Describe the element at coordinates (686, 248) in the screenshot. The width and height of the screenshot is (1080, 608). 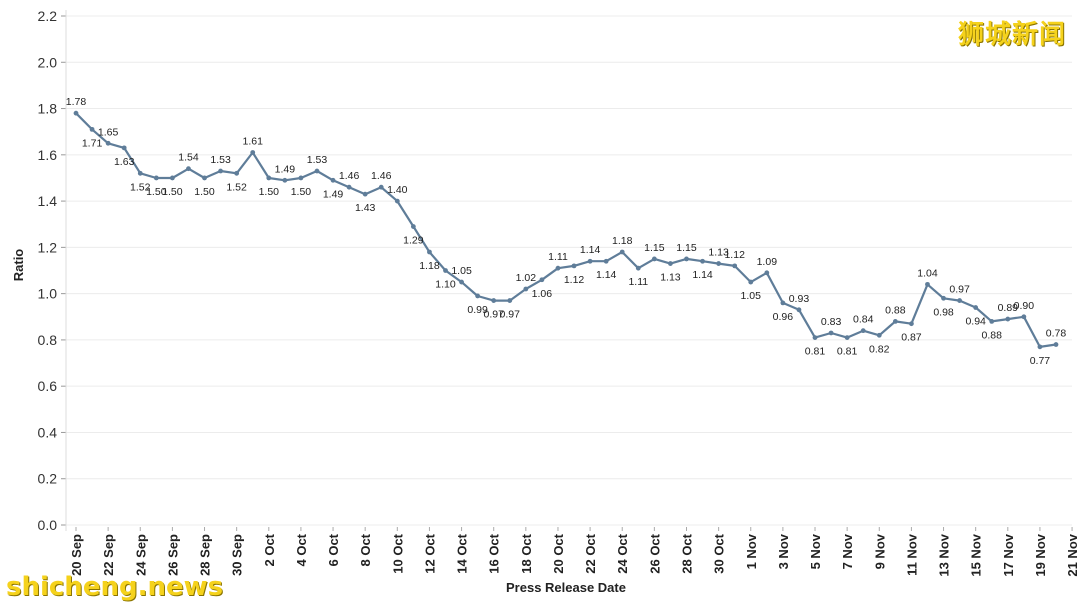
I see `data-label: 1.15` at that location.